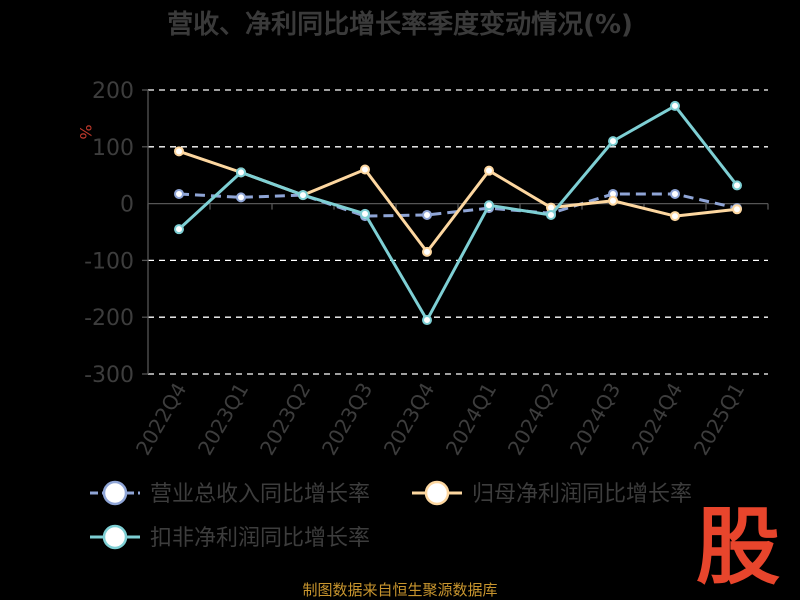 This screenshot has width=800, height=600. Describe the element at coordinates (113, 148) in the screenshot. I see `y-tick-label-100: 100` at that location.